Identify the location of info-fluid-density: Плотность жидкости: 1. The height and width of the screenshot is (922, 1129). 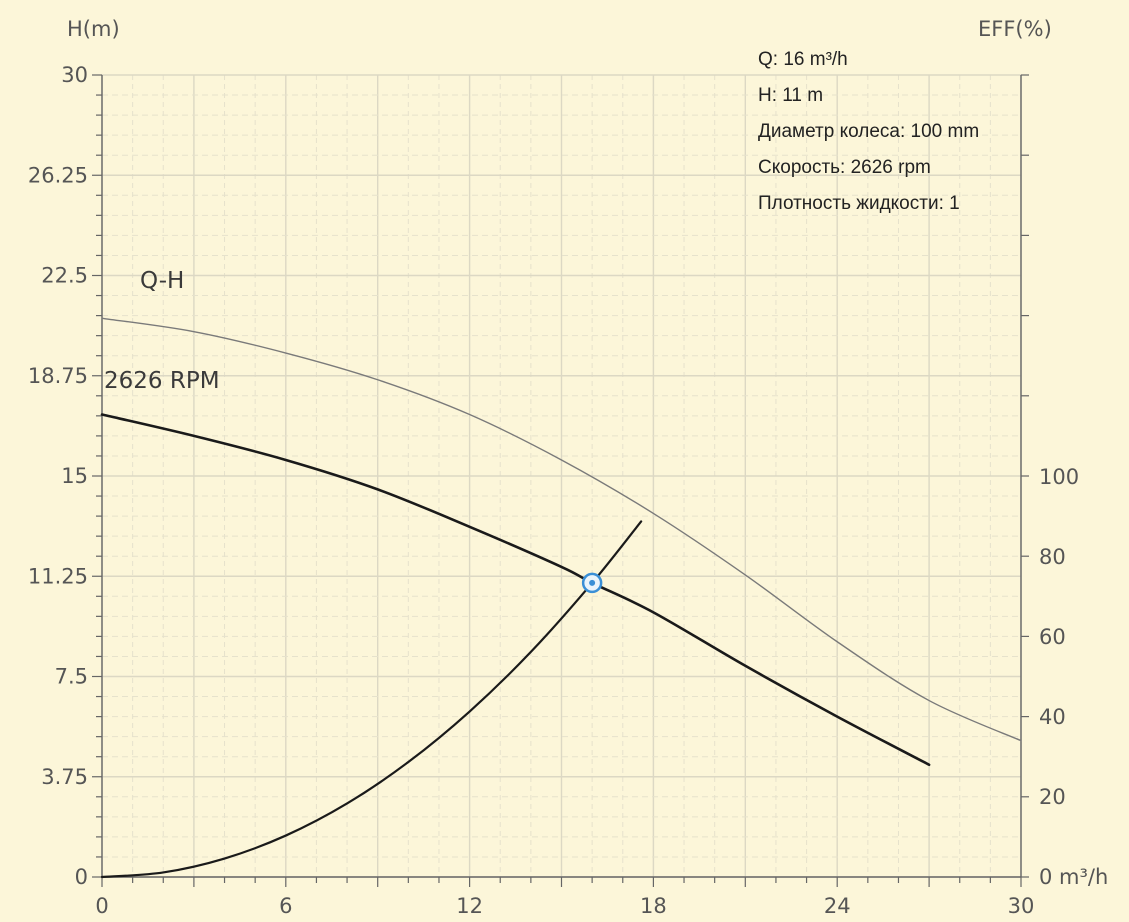
(859, 203).